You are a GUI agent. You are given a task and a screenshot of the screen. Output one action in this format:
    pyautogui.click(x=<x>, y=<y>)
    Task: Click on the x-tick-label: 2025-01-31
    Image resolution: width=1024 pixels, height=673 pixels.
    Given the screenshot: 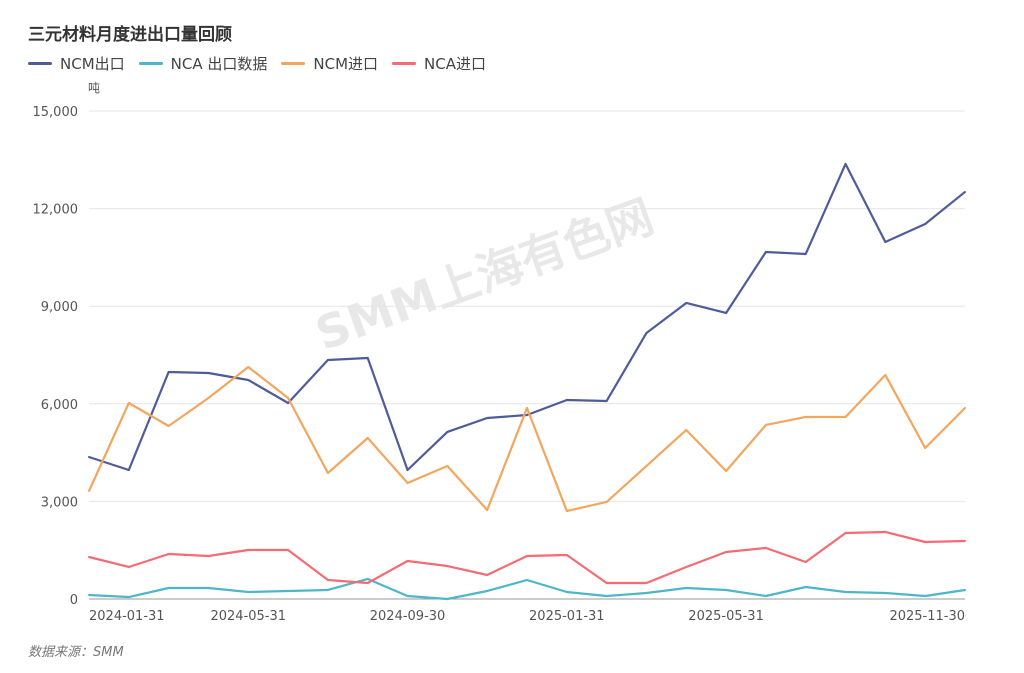 What is the action you would take?
    pyautogui.click(x=567, y=616)
    